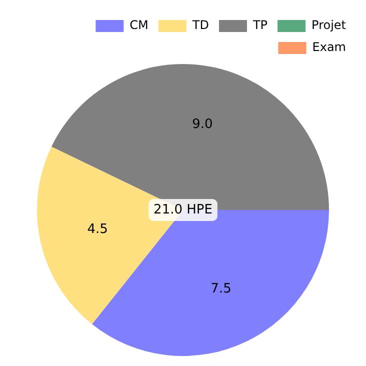 The image size is (366, 366). I want to click on legend-label: Exam, so click(329, 47).